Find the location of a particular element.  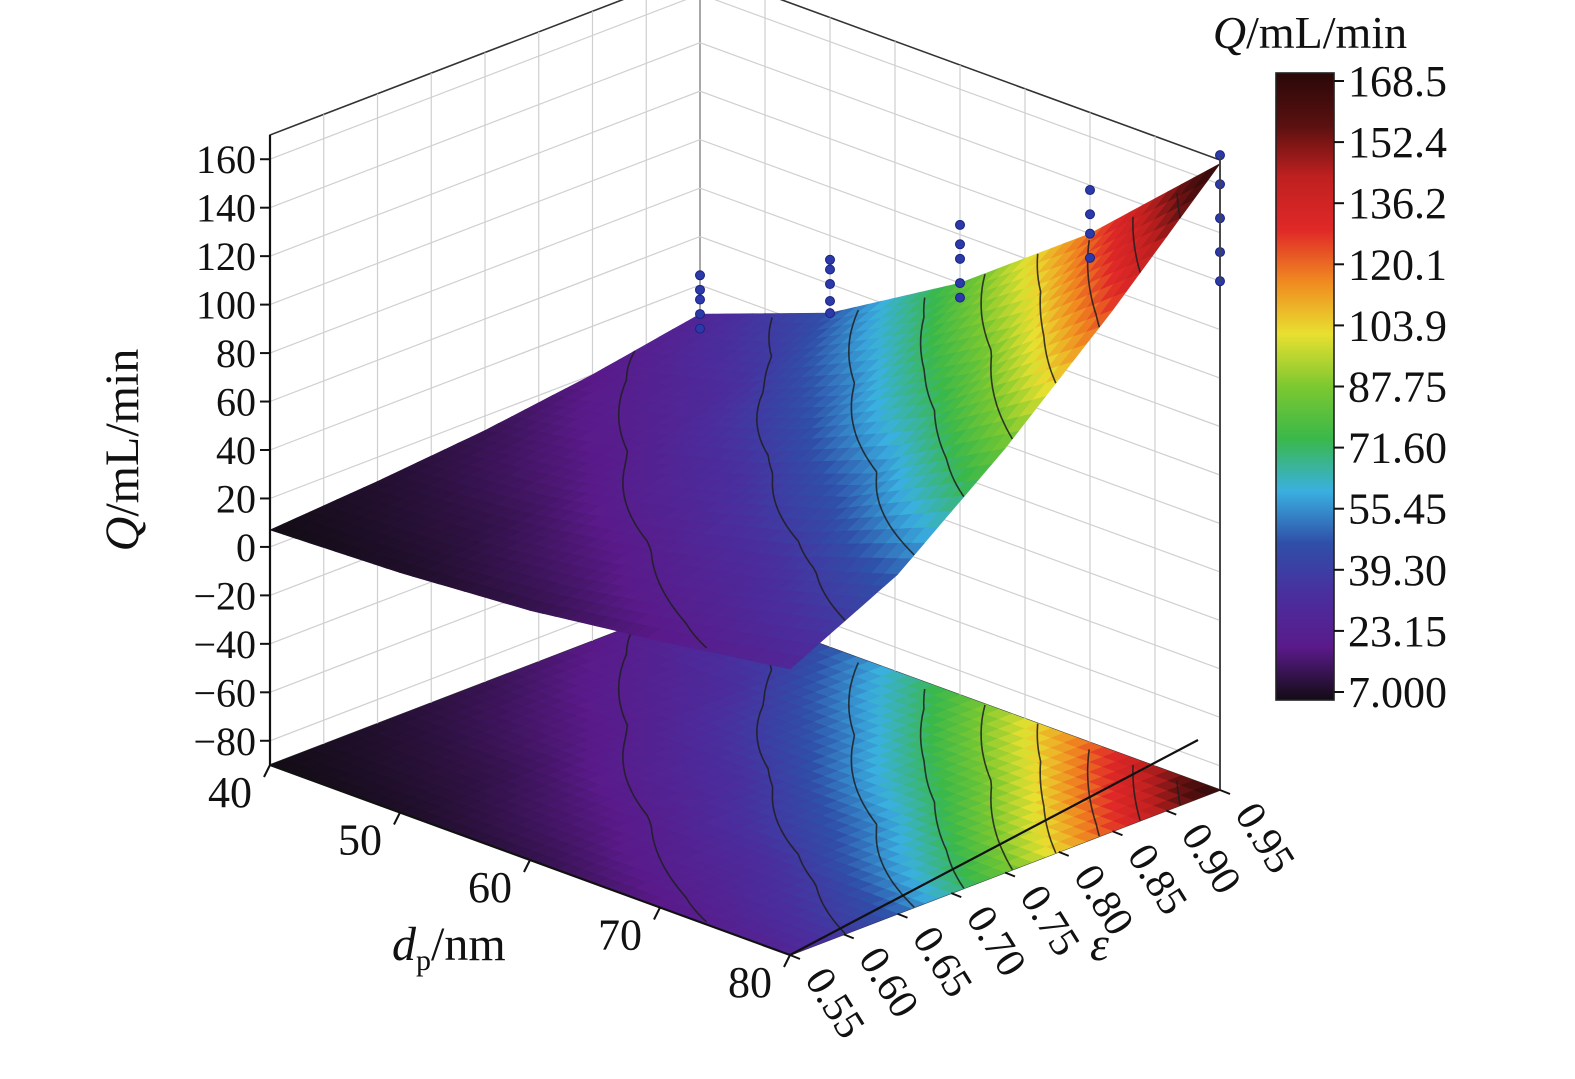

z-tick-label: 100 is located at coordinates (226, 305).